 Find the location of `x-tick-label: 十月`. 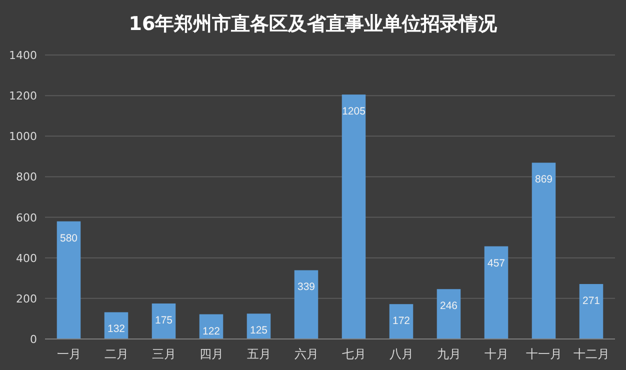

x-tick-label: 十月 is located at coordinates (496, 354).